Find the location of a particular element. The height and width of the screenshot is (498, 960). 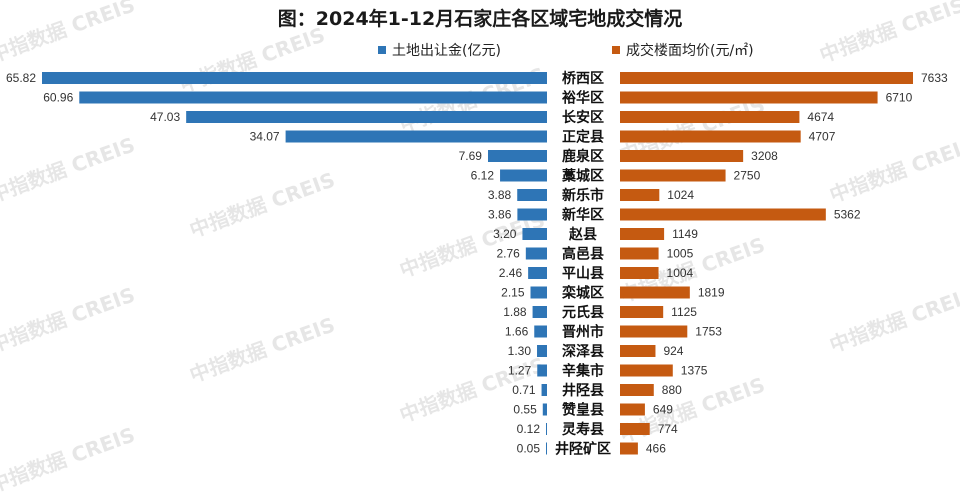

legend-land-revenue: 土地出让金(亿元) is located at coordinates (439, 50).